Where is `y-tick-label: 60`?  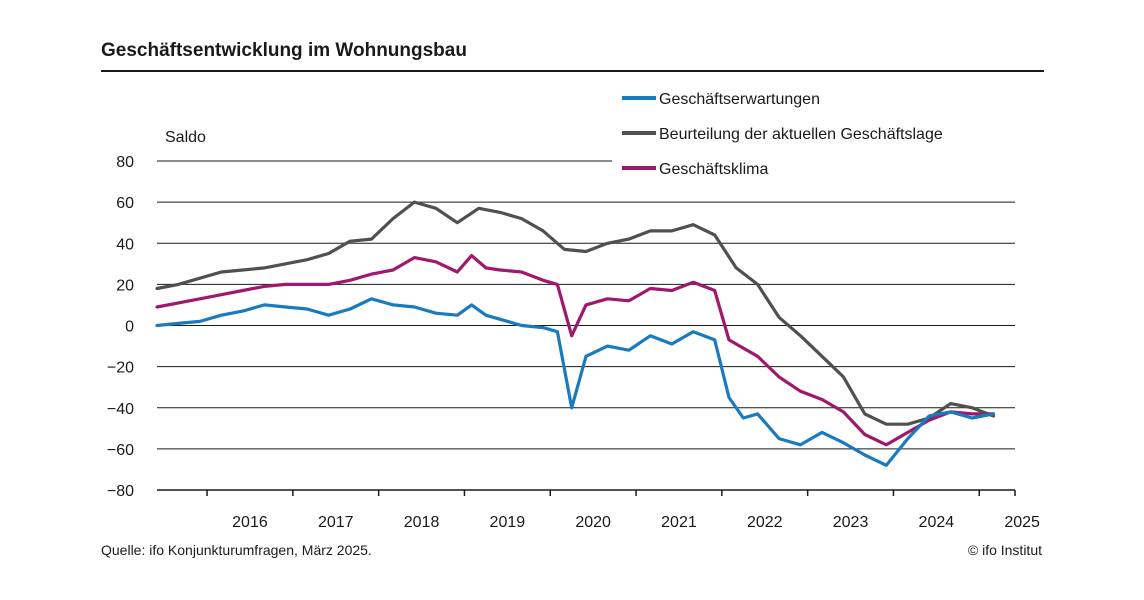 y-tick-label: 60 is located at coordinates (125, 203).